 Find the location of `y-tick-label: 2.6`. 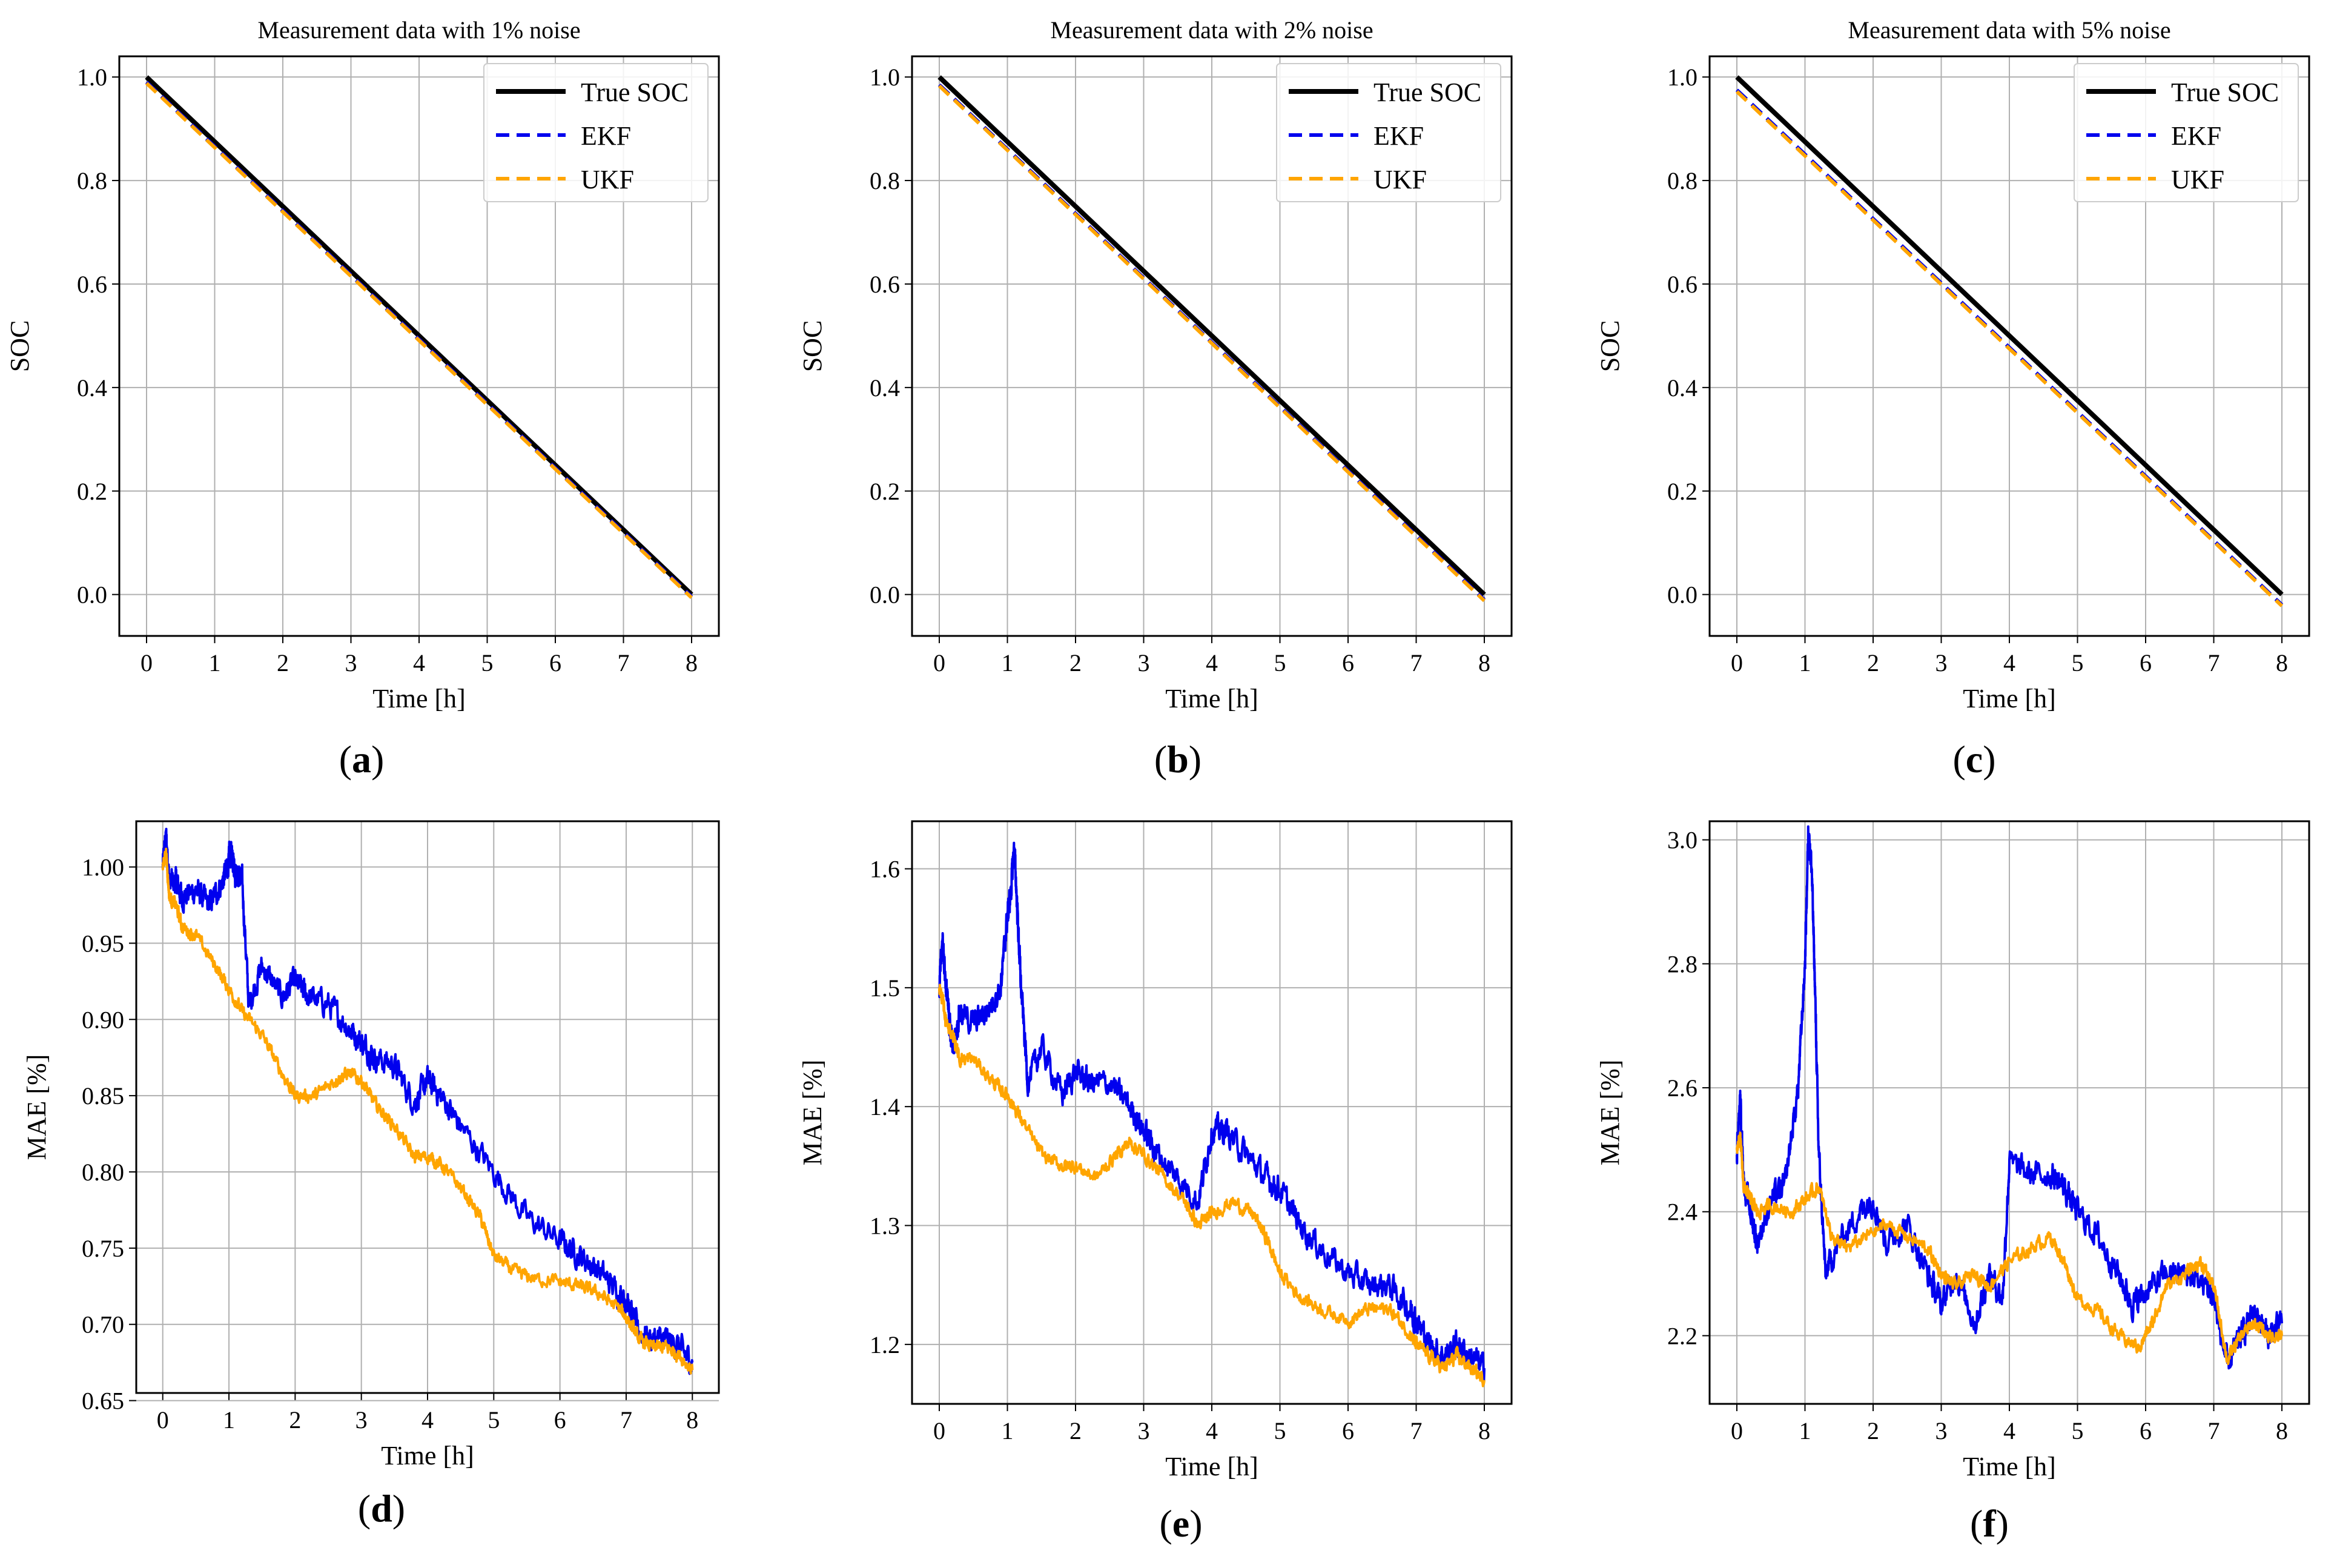

y-tick-label: 2.6 is located at coordinates (1682, 1088).